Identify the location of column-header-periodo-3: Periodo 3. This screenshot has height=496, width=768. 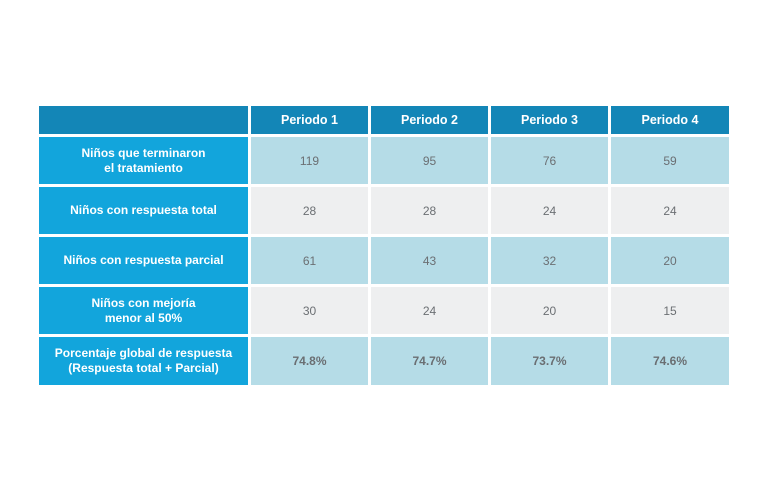
(549, 120).